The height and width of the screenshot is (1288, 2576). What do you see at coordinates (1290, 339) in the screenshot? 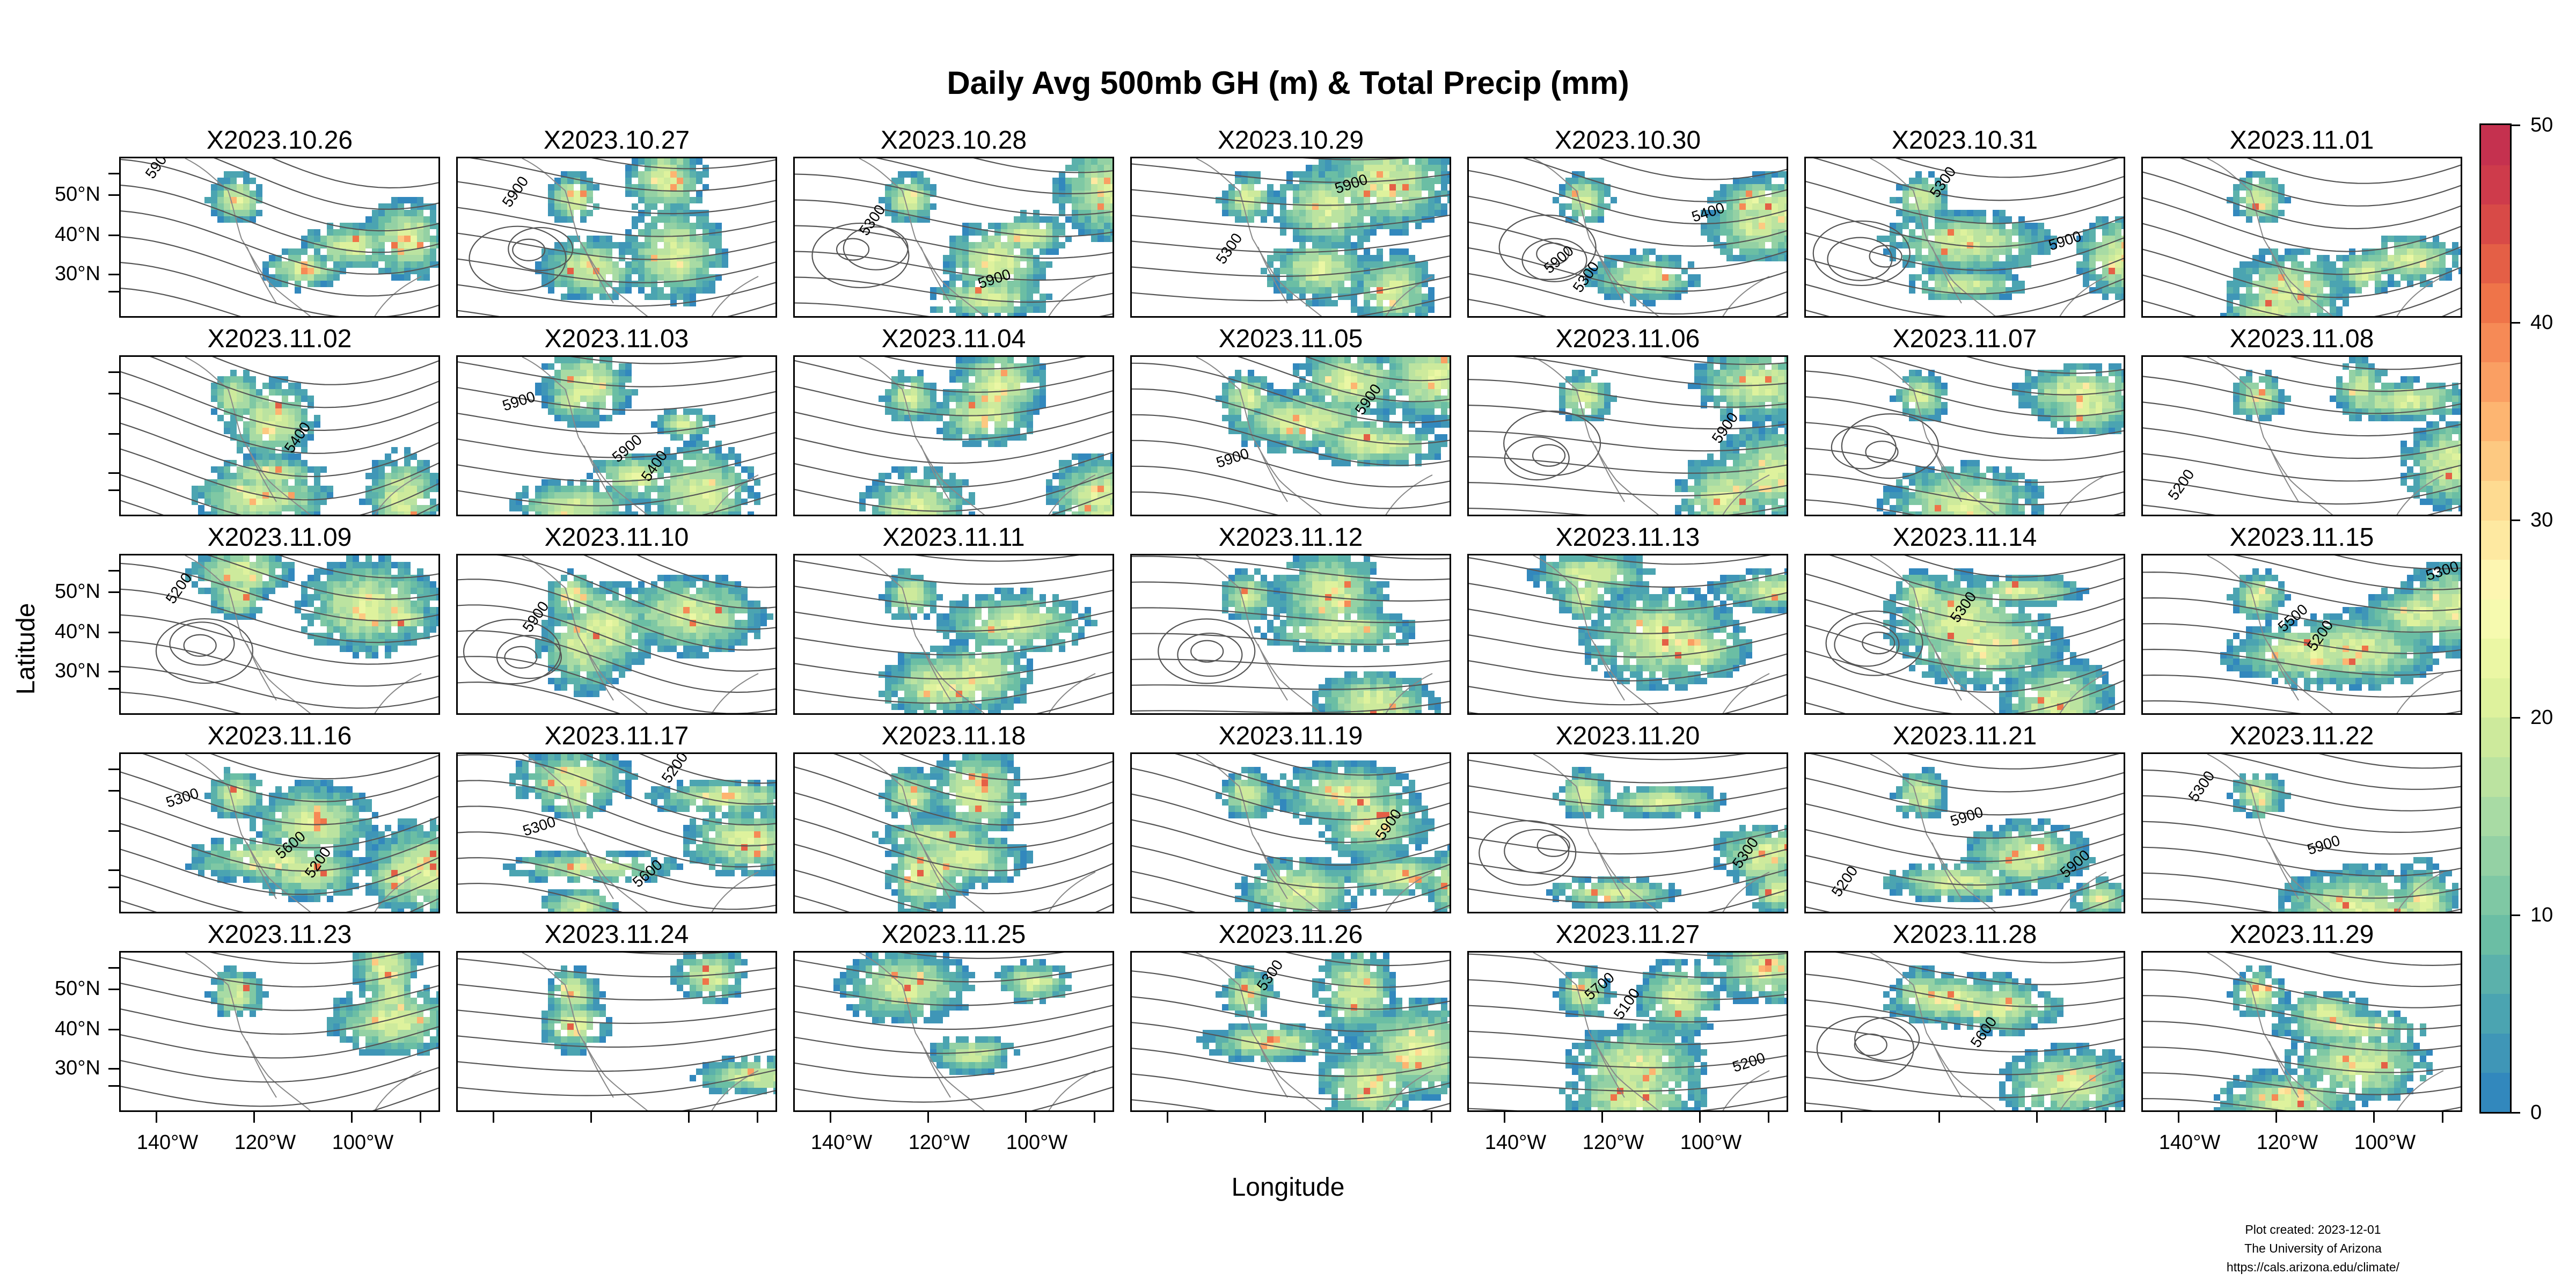
I see `panel-title-2023-11-05: X2023.11.05` at bounding box center [1290, 339].